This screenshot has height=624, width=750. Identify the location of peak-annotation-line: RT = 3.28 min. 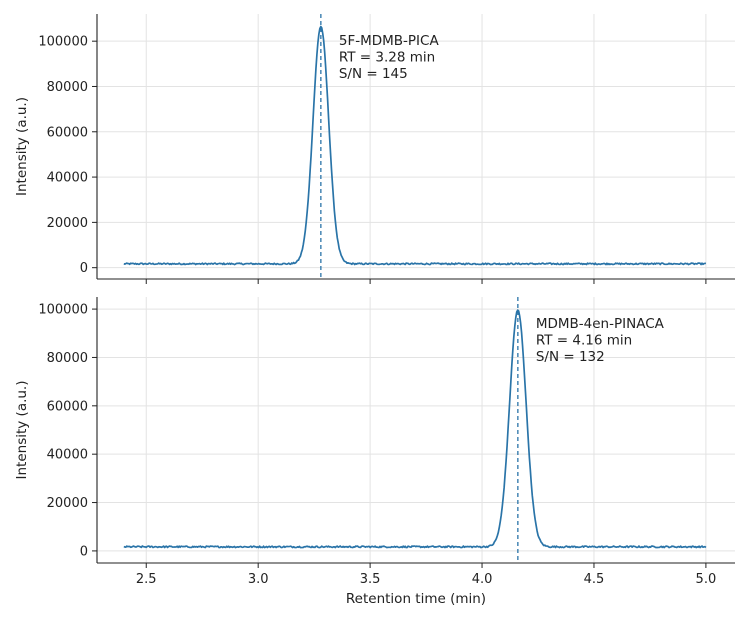
(387, 58).